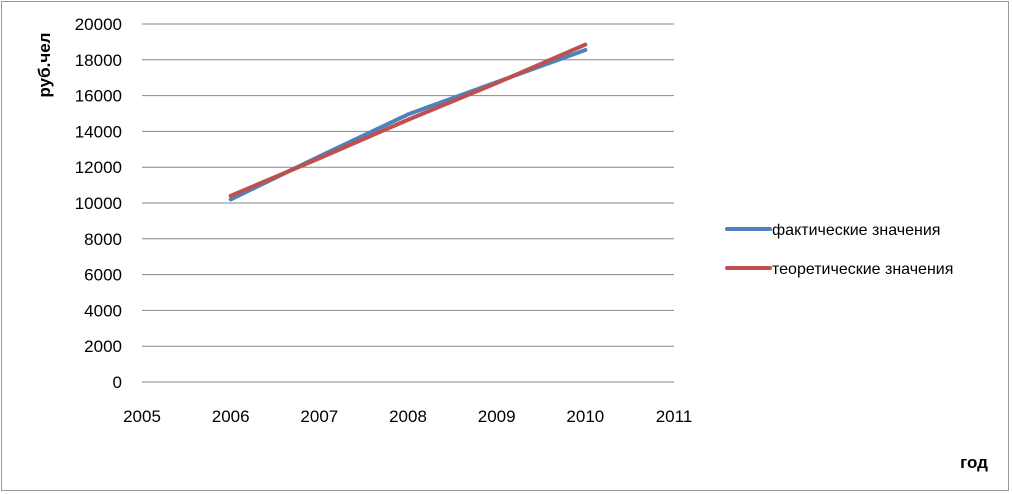 The image size is (1012, 494). I want to click on y-tick-label: 2000, so click(103, 346).